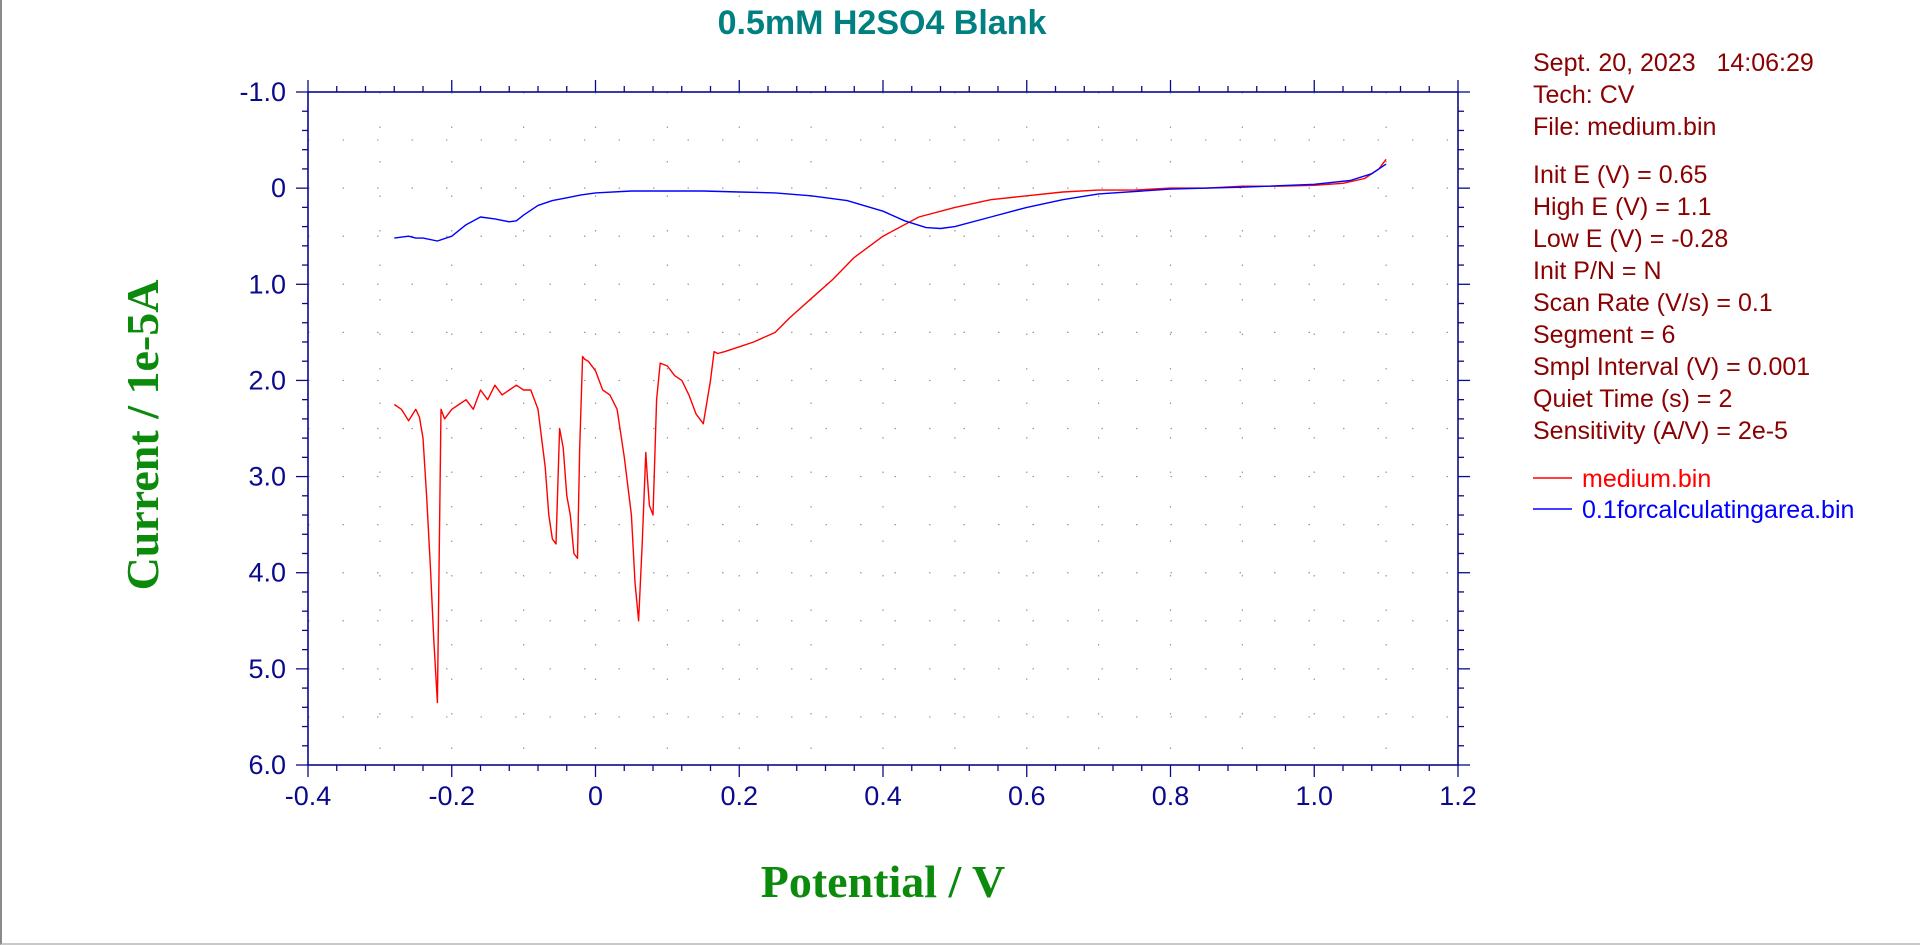  I want to click on series-line-area, so click(890, 202).